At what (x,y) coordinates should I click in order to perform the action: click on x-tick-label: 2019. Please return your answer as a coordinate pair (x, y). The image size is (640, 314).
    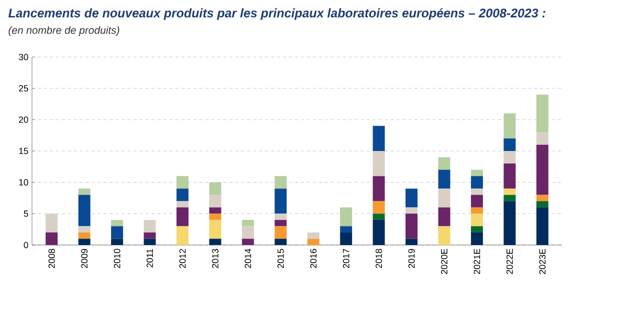
    Looking at the image, I should click on (411, 258).